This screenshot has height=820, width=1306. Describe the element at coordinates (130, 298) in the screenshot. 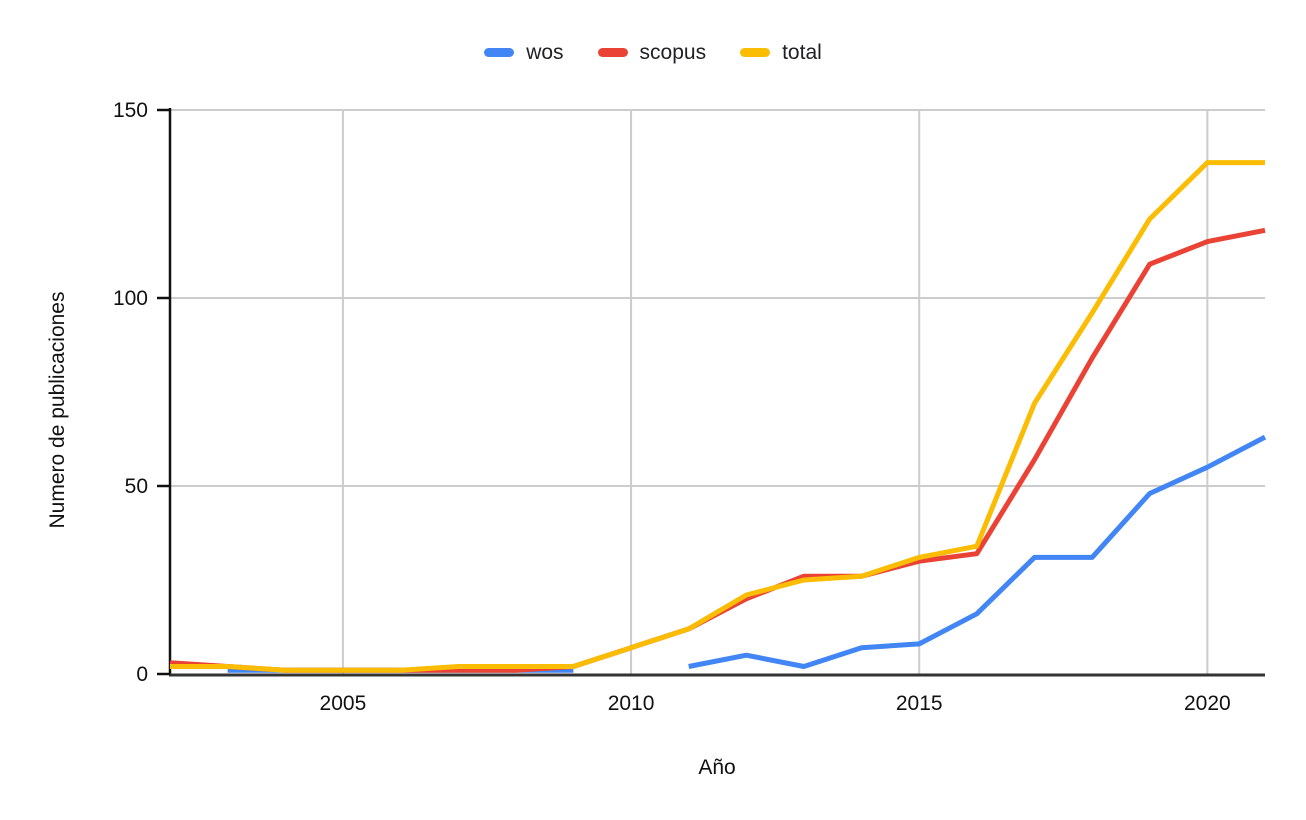

I see `y-tick-label-100: 100` at that location.